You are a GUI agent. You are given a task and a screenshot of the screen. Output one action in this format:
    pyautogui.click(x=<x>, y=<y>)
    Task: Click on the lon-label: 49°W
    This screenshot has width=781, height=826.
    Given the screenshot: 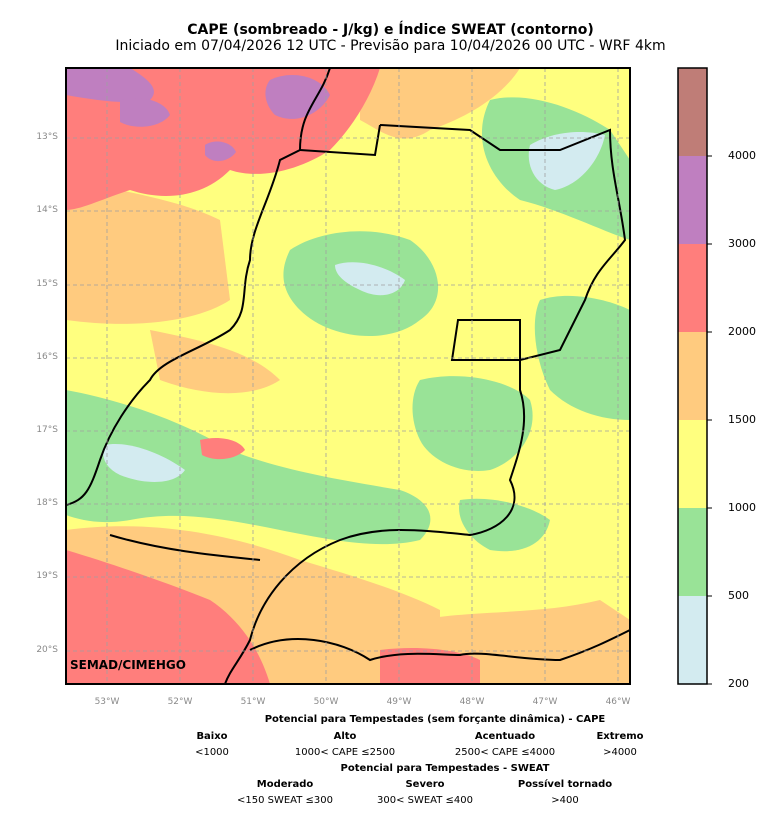 What is the action you would take?
    pyautogui.click(x=399, y=702)
    